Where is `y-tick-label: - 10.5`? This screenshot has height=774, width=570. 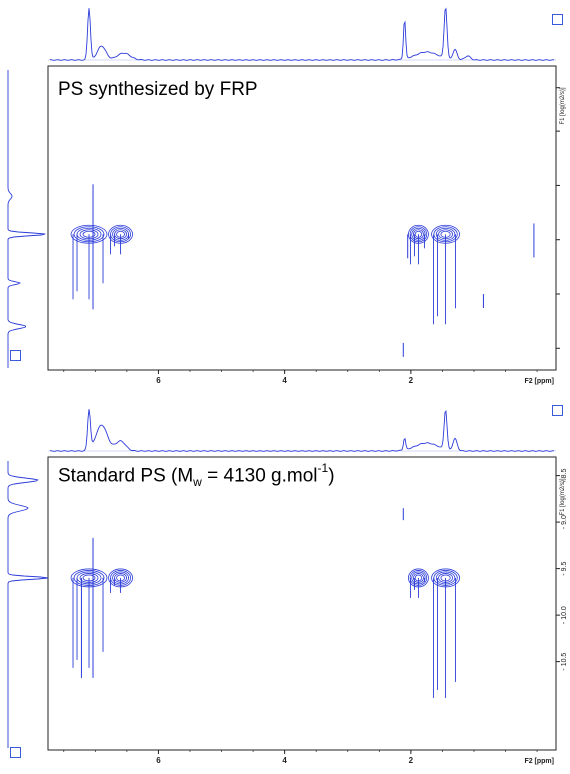 y-tick-label: - 10.5 is located at coordinates (564, 662).